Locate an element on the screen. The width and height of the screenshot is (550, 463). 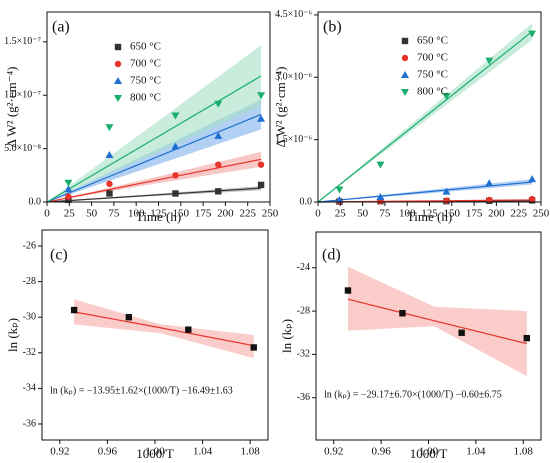
panel-label: (a) is located at coordinates (61, 27).